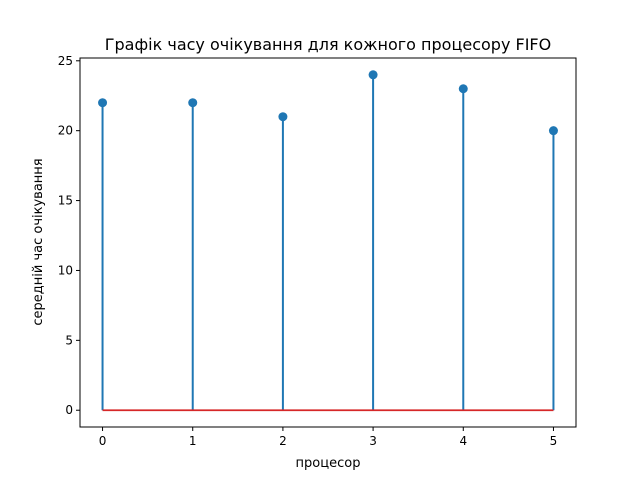 This screenshot has width=640, height=480. What do you see at coordinates (554, 441) in the screenshot?
I see `x-tick-label: 5` at bounding box center [554, 441].